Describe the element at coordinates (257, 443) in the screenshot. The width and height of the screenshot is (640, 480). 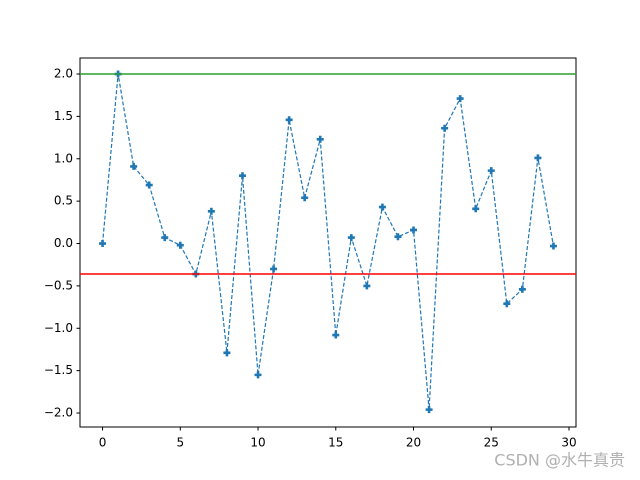
I see `x-tick-label: 10` at that location.